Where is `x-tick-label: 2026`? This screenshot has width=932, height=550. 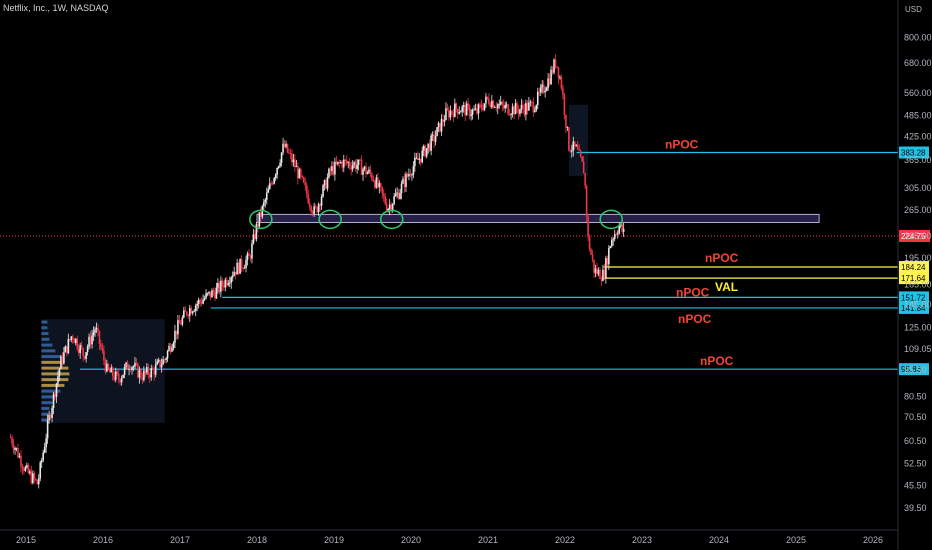 x-tick-label: 2026 is located at coordinates (873, 540).